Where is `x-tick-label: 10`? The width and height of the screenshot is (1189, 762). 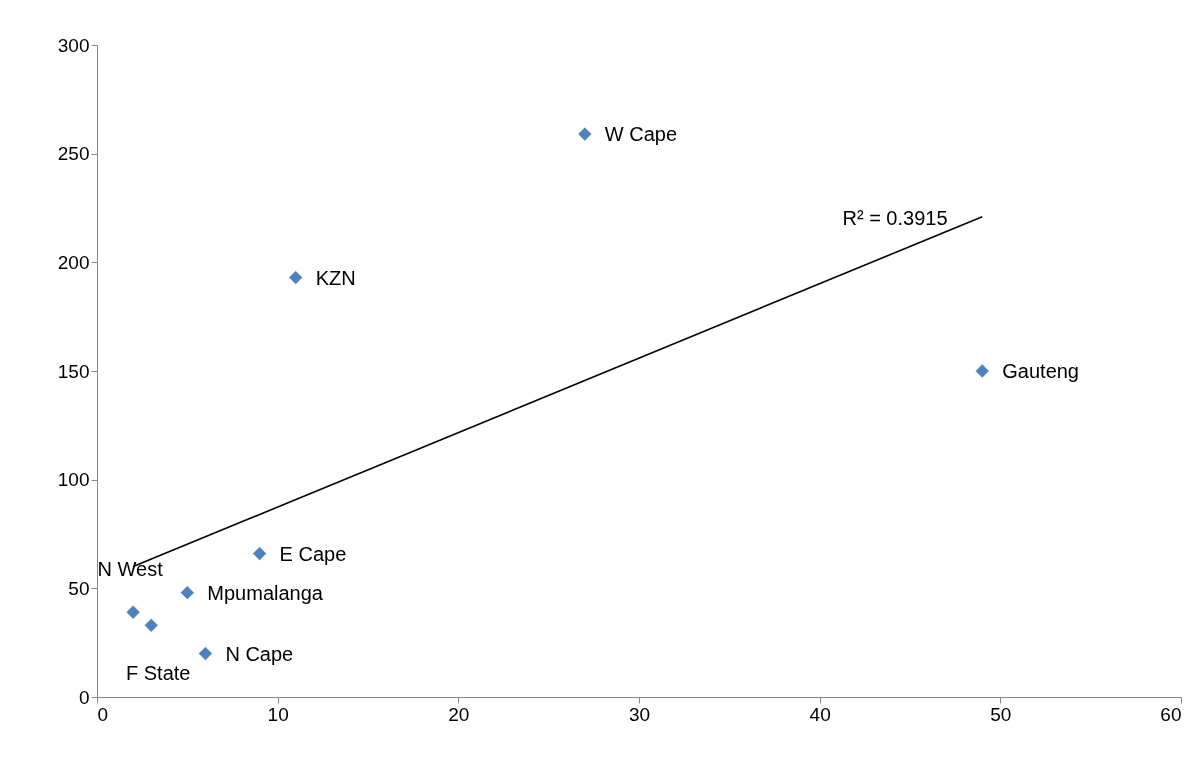
x-tick-label: 10 is located at coordinates (278, 714).